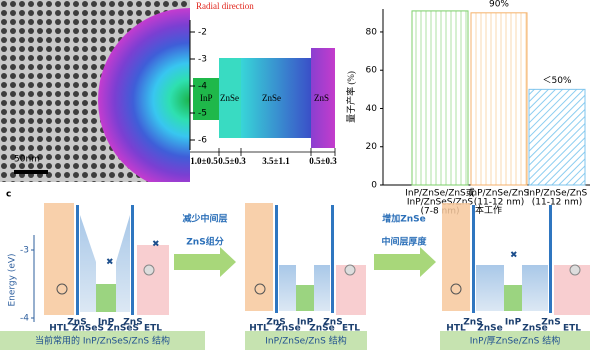 The width and height of the screenshot is (596, 359). I want to click on x-tick-label: InP/ZnSe/ZnS或, so click(440, 193).